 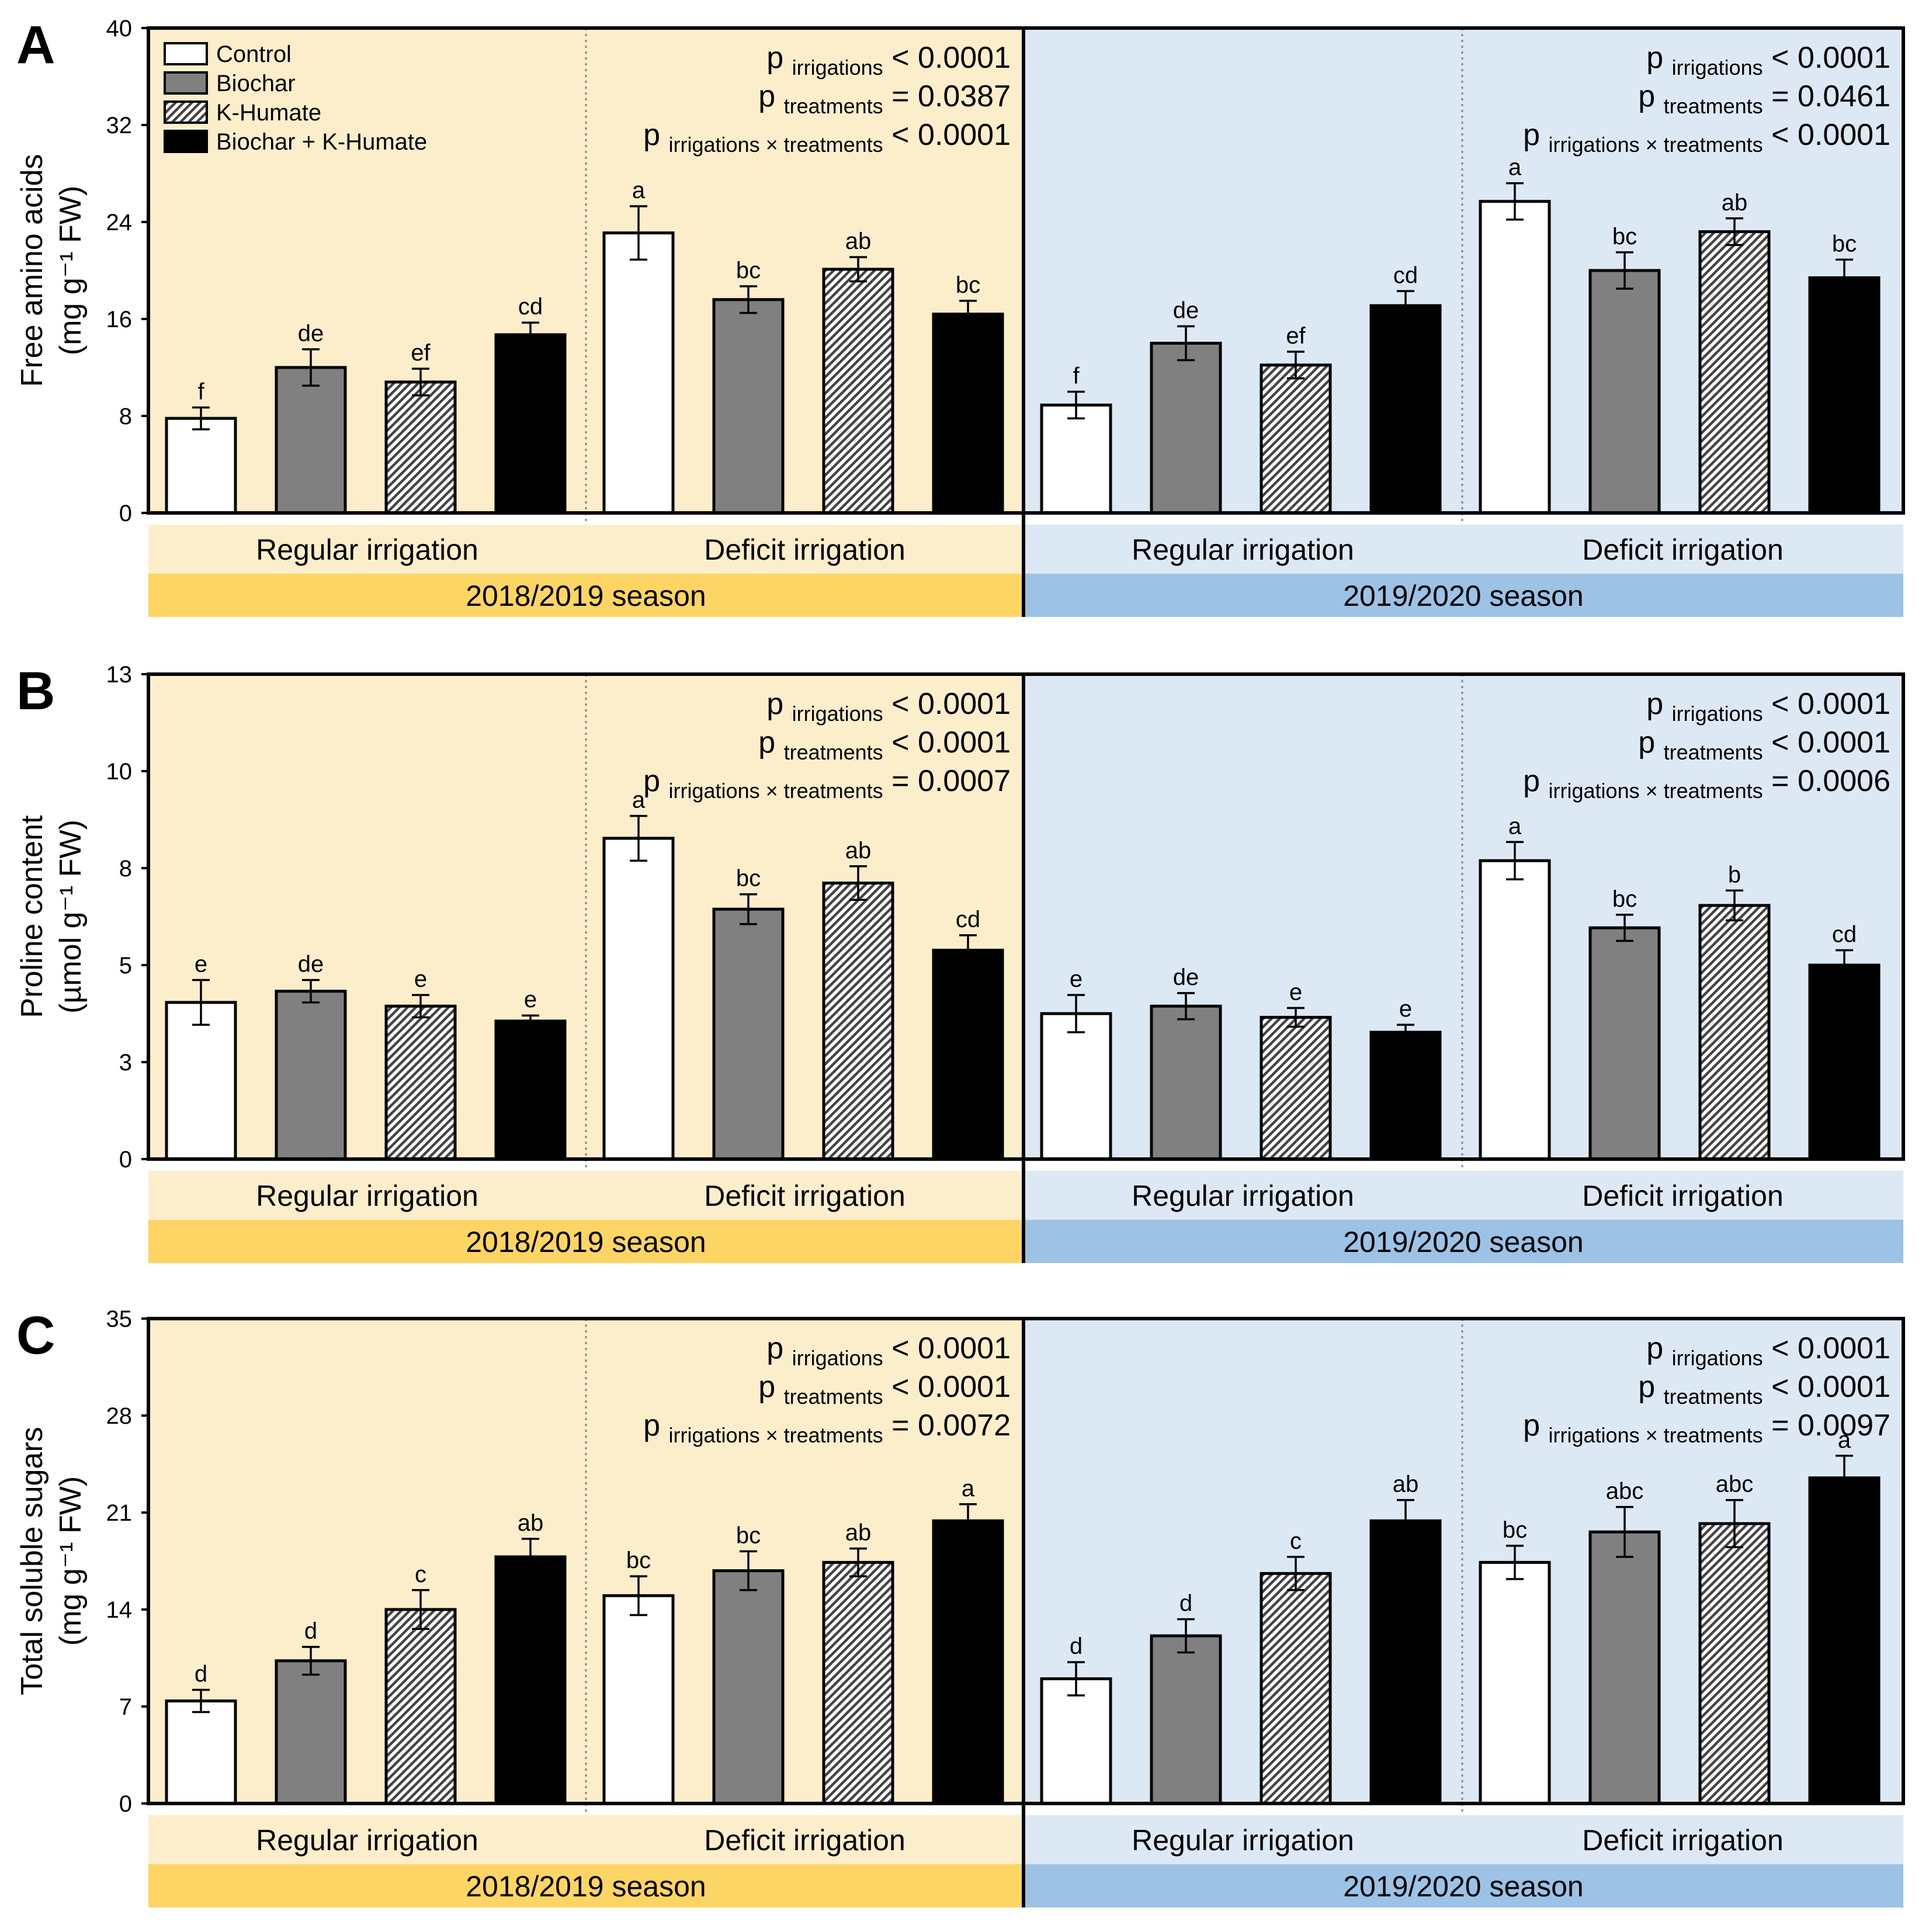 I want to click on y-tick-label: 8, so click(x=125, y=869).